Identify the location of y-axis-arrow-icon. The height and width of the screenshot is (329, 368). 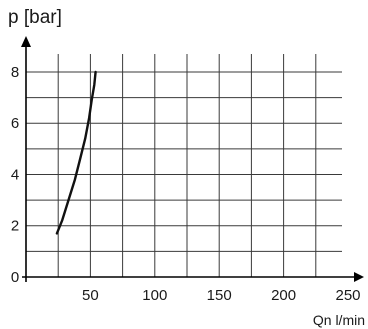
(26, 41).